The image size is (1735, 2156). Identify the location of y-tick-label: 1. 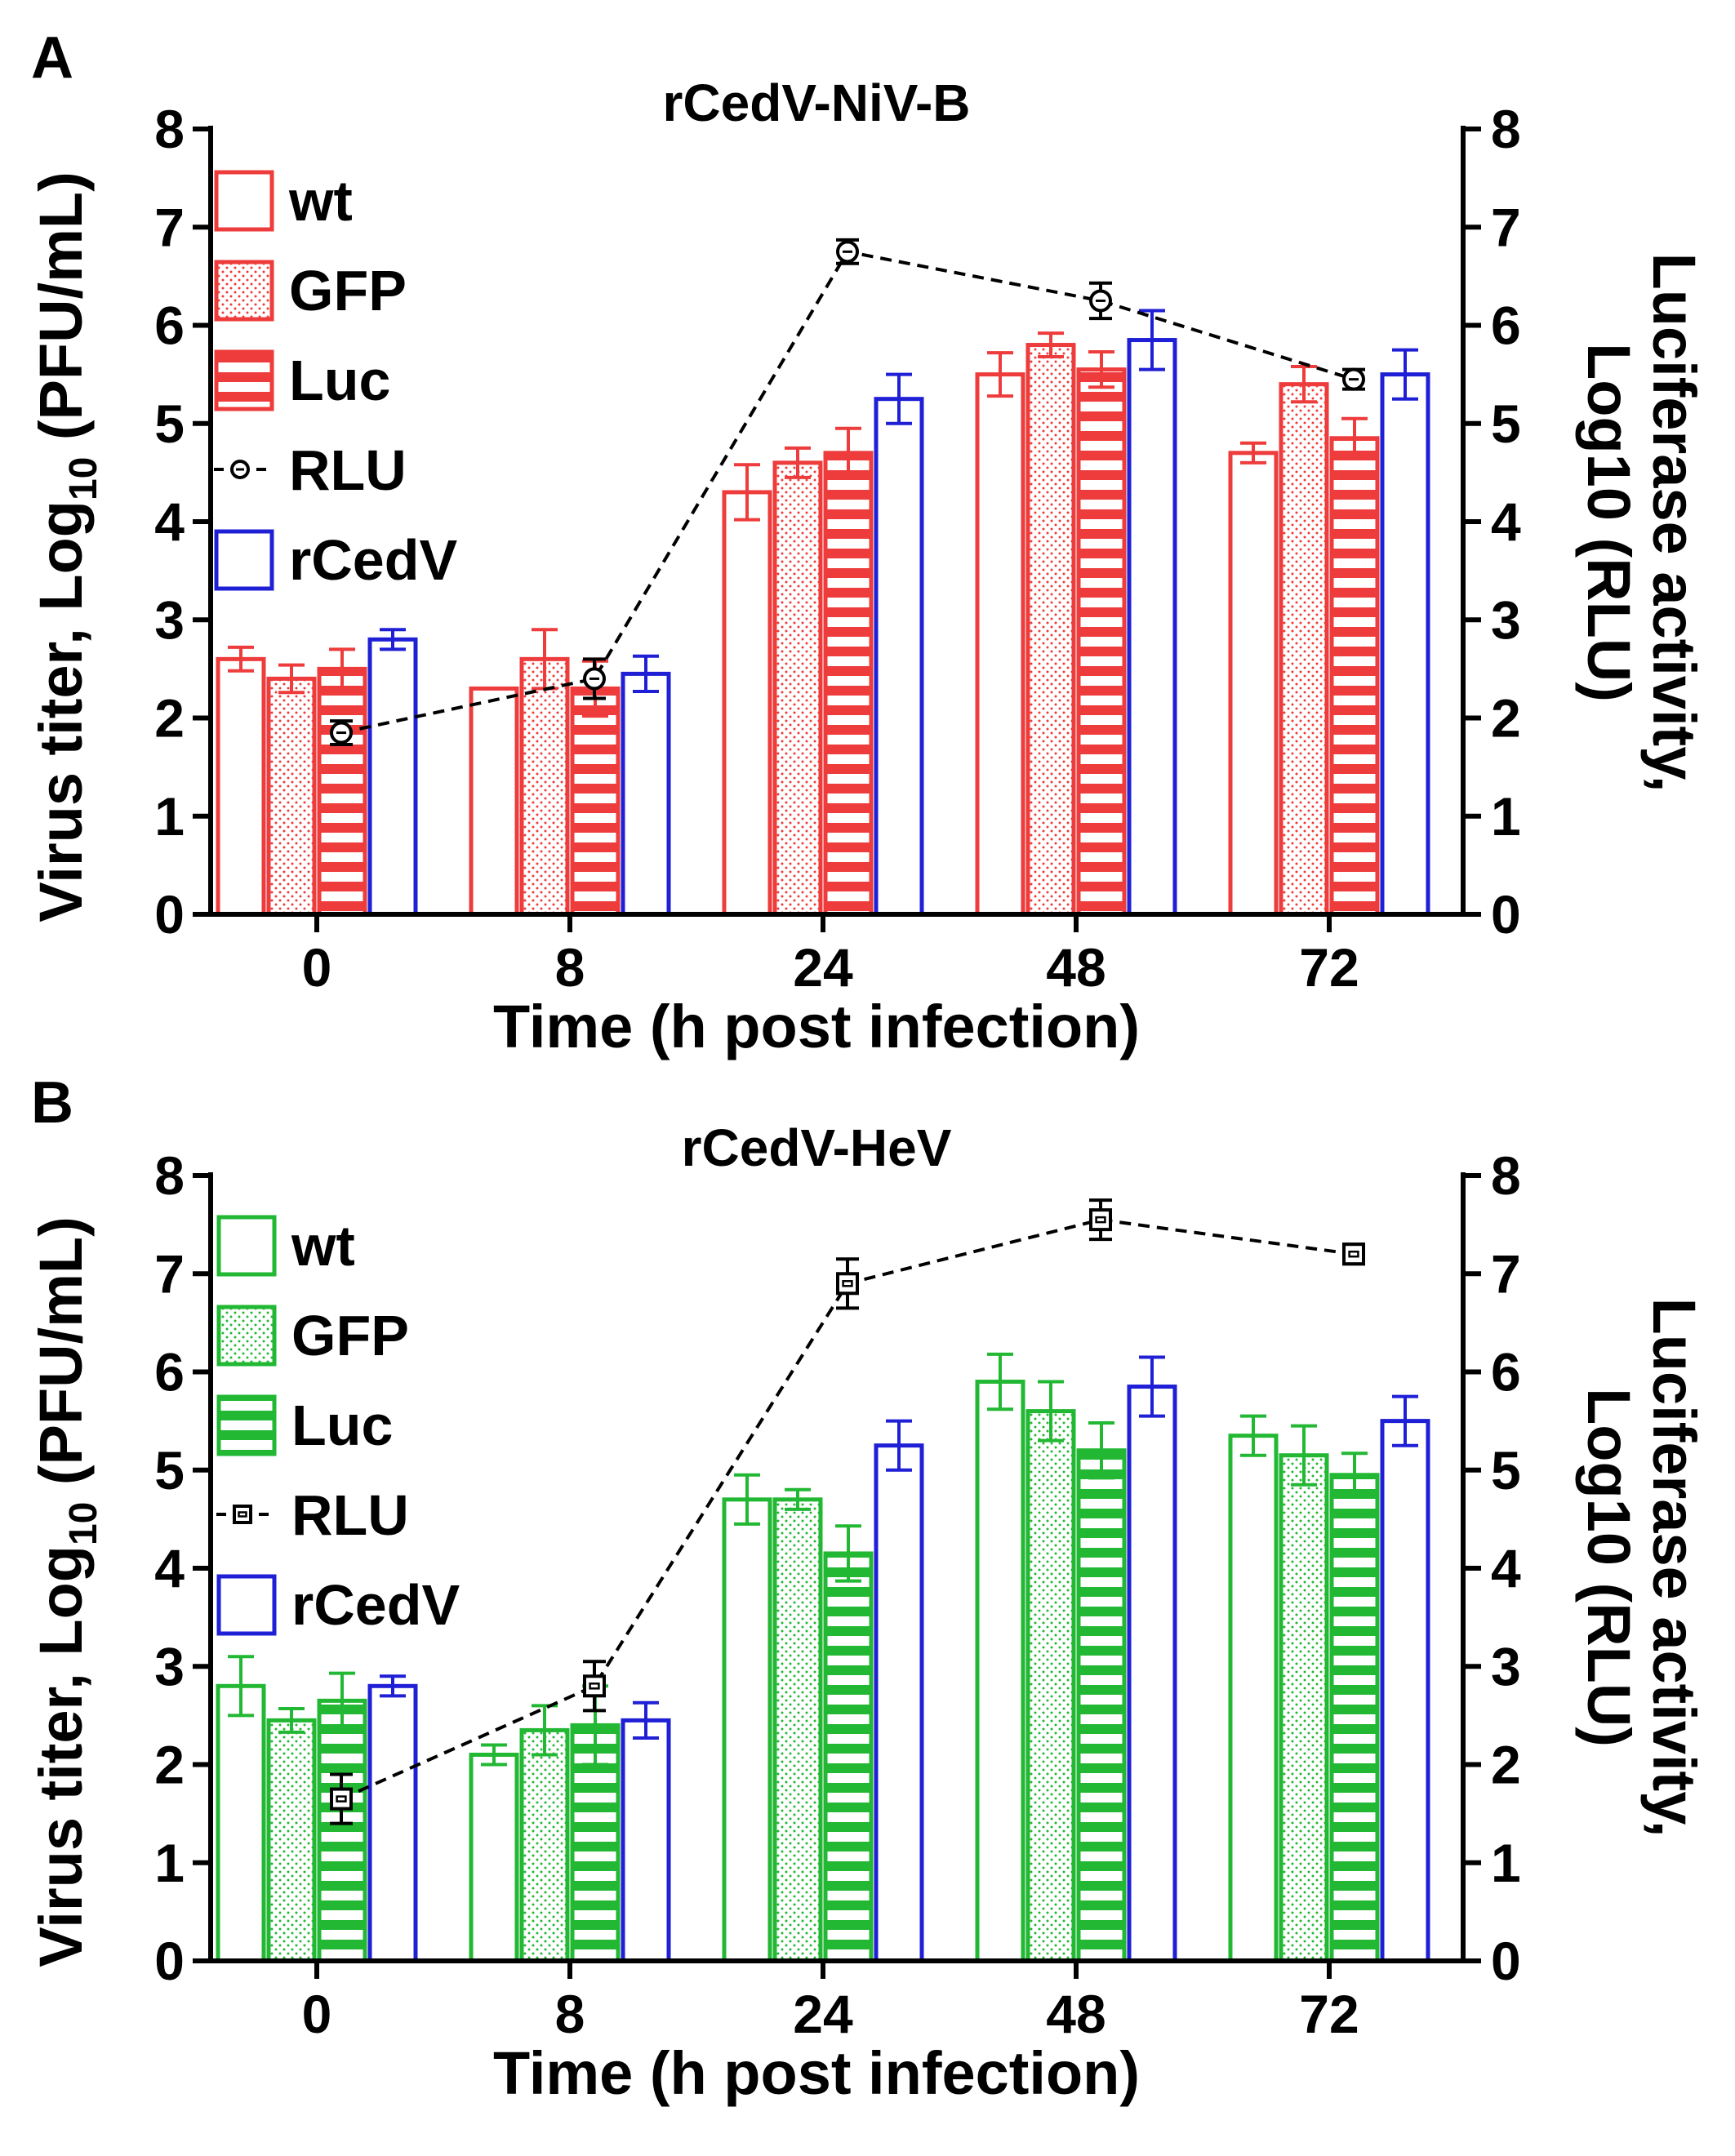
(169, 816).